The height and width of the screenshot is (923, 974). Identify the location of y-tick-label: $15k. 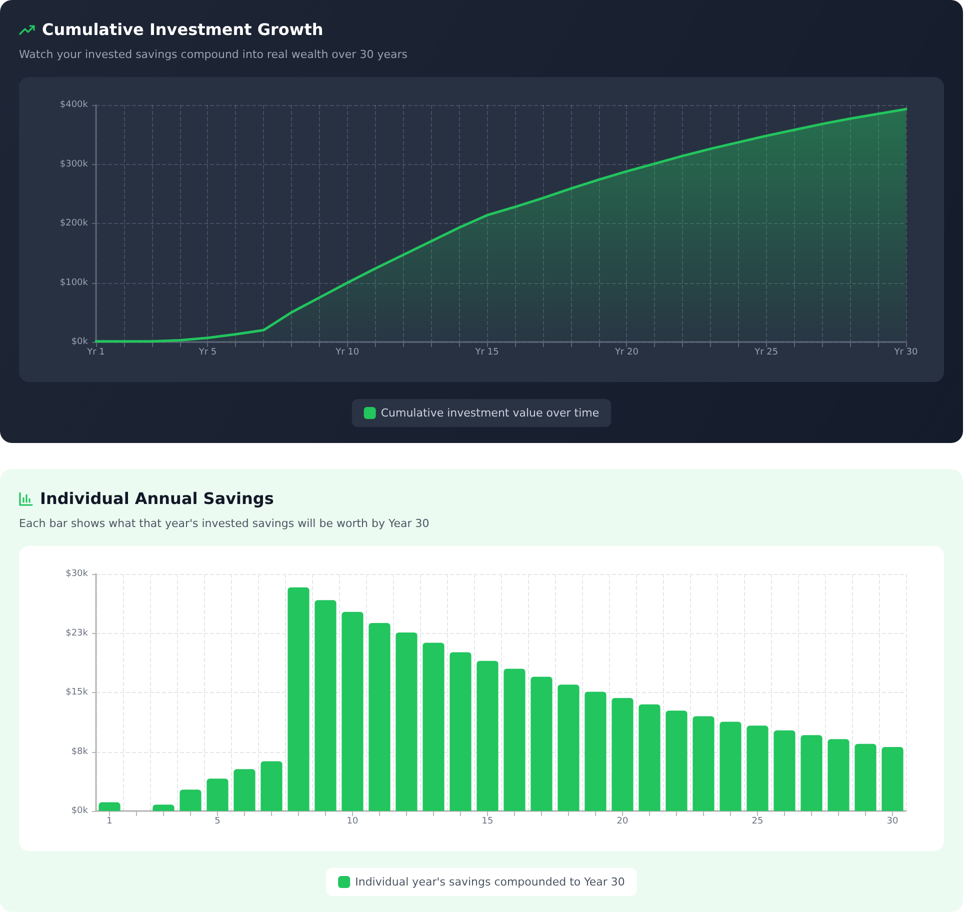
(77, 693).